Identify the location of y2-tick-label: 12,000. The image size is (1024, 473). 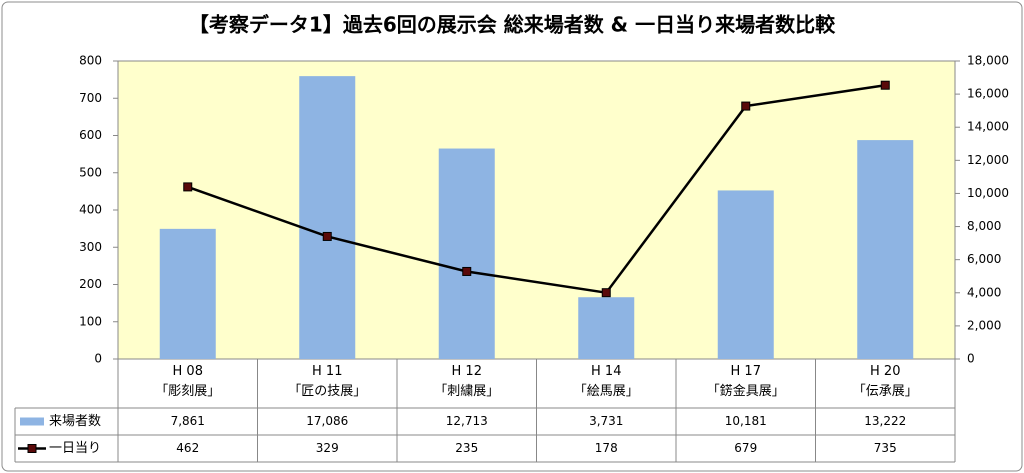
(988, 160).